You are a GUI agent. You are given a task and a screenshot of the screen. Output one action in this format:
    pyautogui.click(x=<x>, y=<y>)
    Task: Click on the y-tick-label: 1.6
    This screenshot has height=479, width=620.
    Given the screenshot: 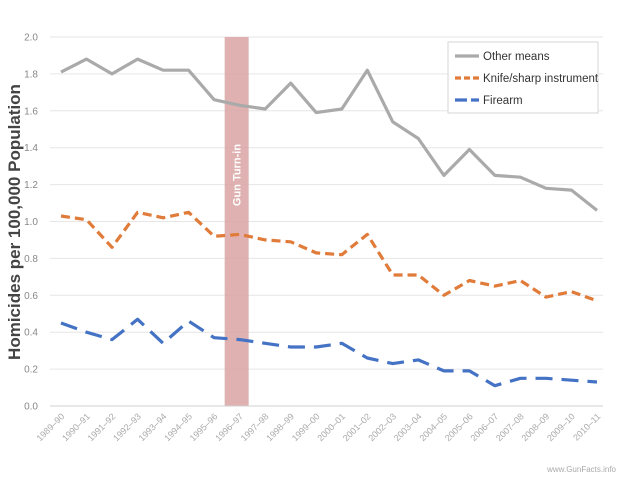 What is the action you would take?
    pyautogui.click(x=31, y=111)
    